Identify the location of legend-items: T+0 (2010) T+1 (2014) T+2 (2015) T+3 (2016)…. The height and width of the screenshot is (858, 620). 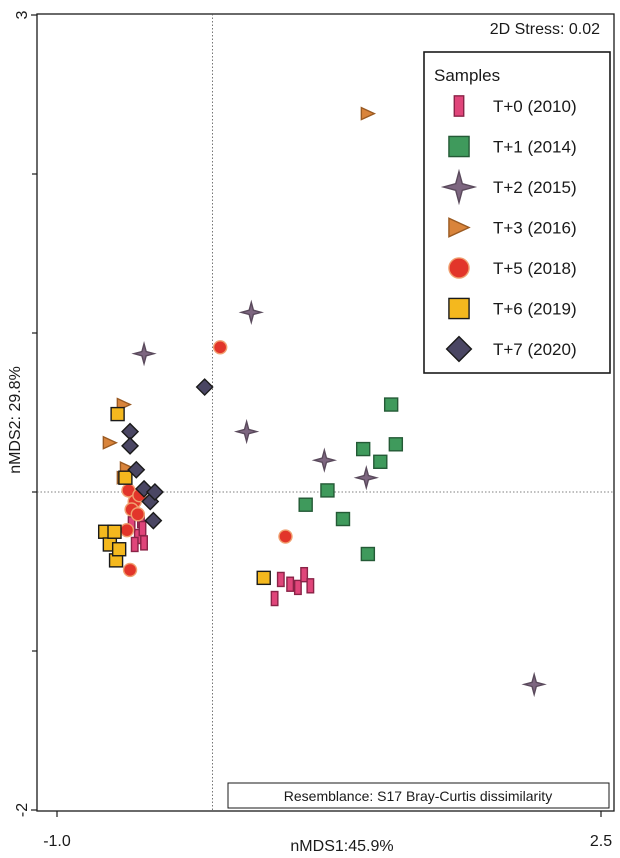
(508, 229).